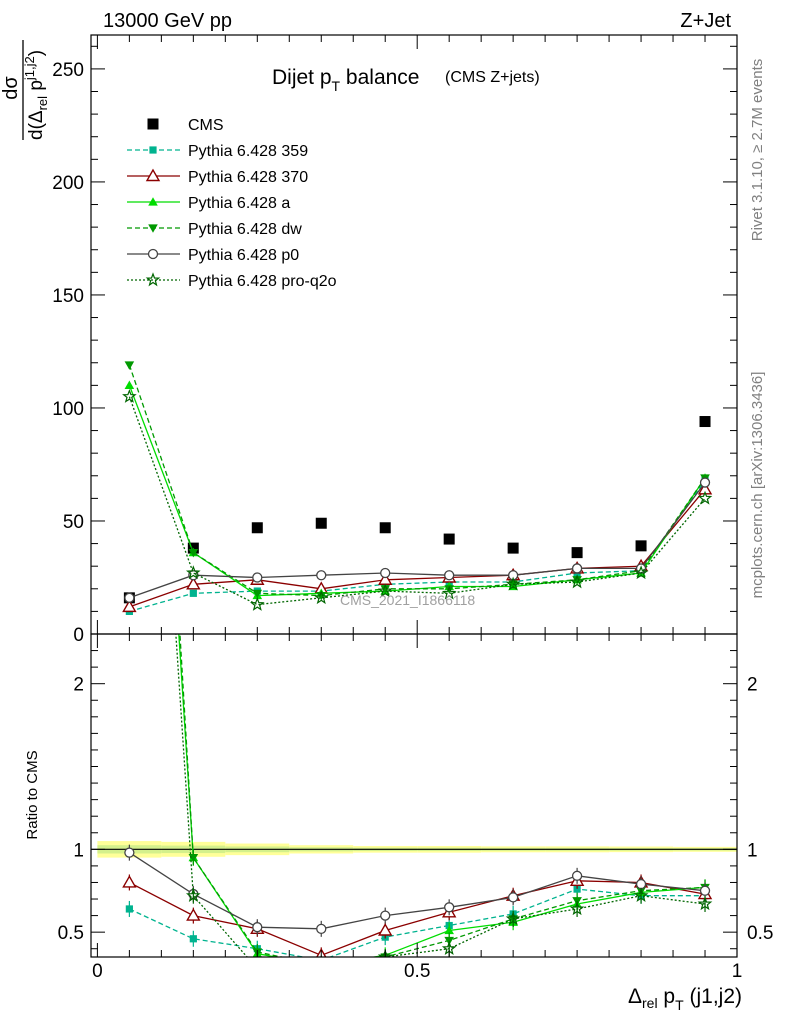  Describe the element at coordinates (78, 685) in the screenshot. I see `ratio-y-tick-label: 2` at that location.